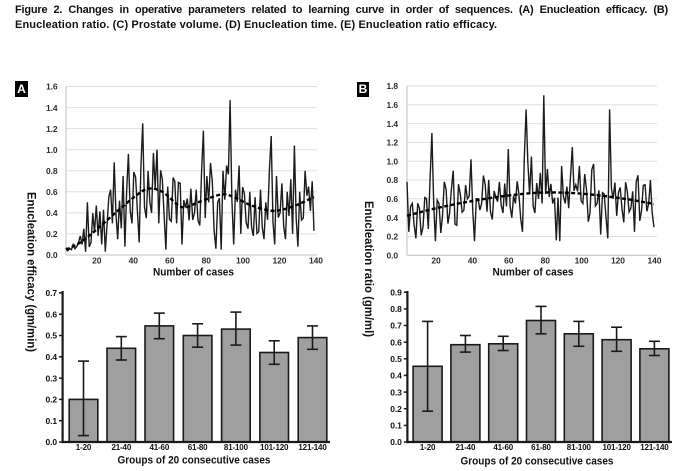  What do you see at coordinates (396, 292) in the screenshot?
I see `svg-text: 0.9` at bounding box center [396, 292].